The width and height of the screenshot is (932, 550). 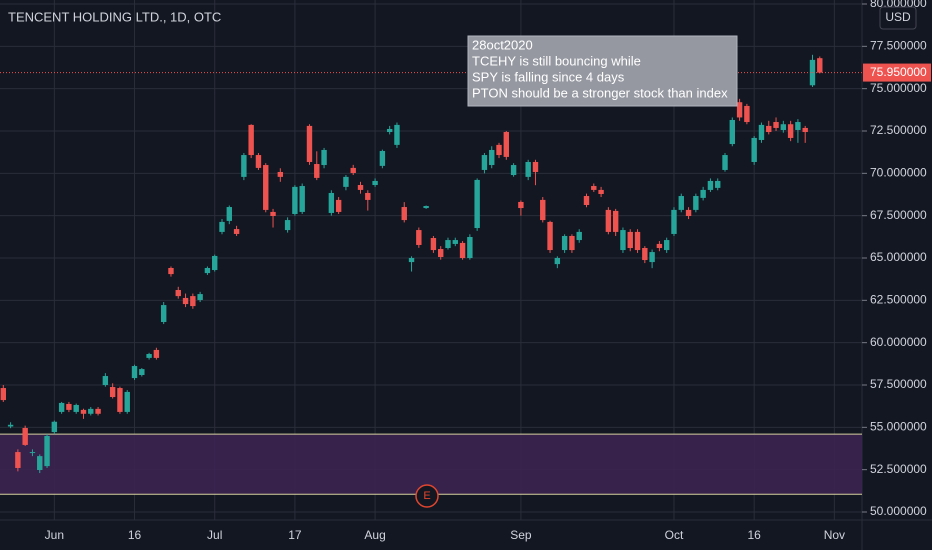 What do you see at coordinates (502, 44) in the screenshot?
I see `annotation-line: 28oct2020` at bounding box center [502, 44].